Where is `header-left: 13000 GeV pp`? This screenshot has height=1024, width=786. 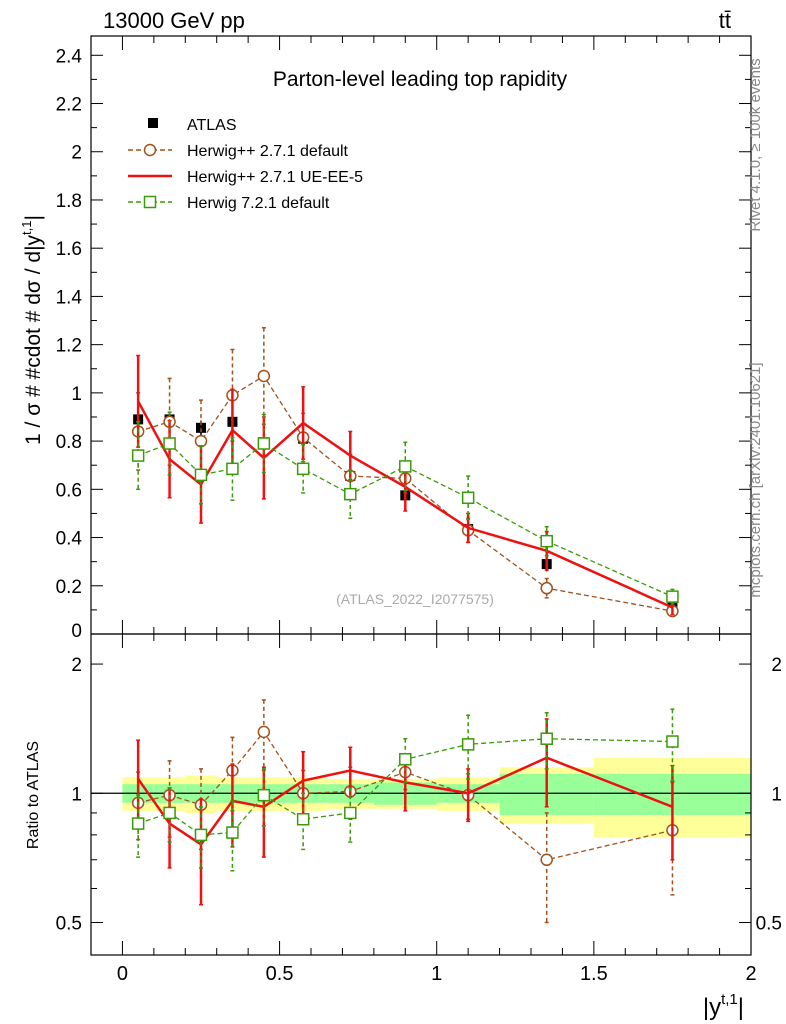
header-left: 13000 GeV pp is located at coordinates (174, 20).